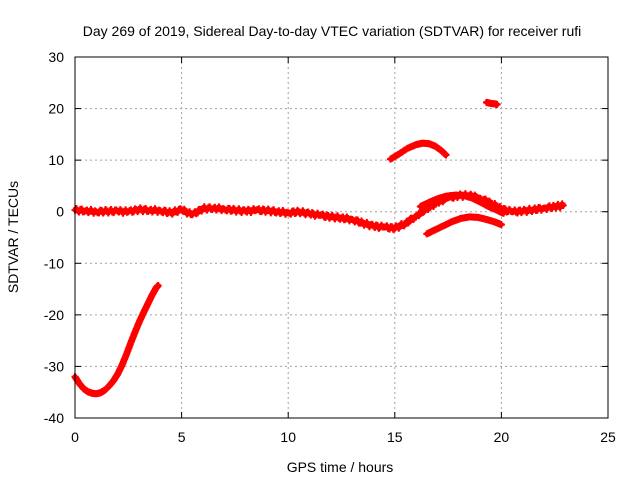  Describe the element at coordinates (54, 418) in the screenshot. I see `y-tick-label: -40` at that location.